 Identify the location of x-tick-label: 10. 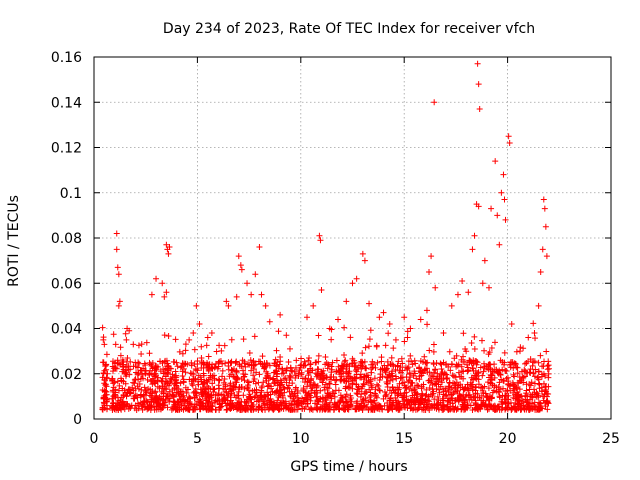
(301, 439).